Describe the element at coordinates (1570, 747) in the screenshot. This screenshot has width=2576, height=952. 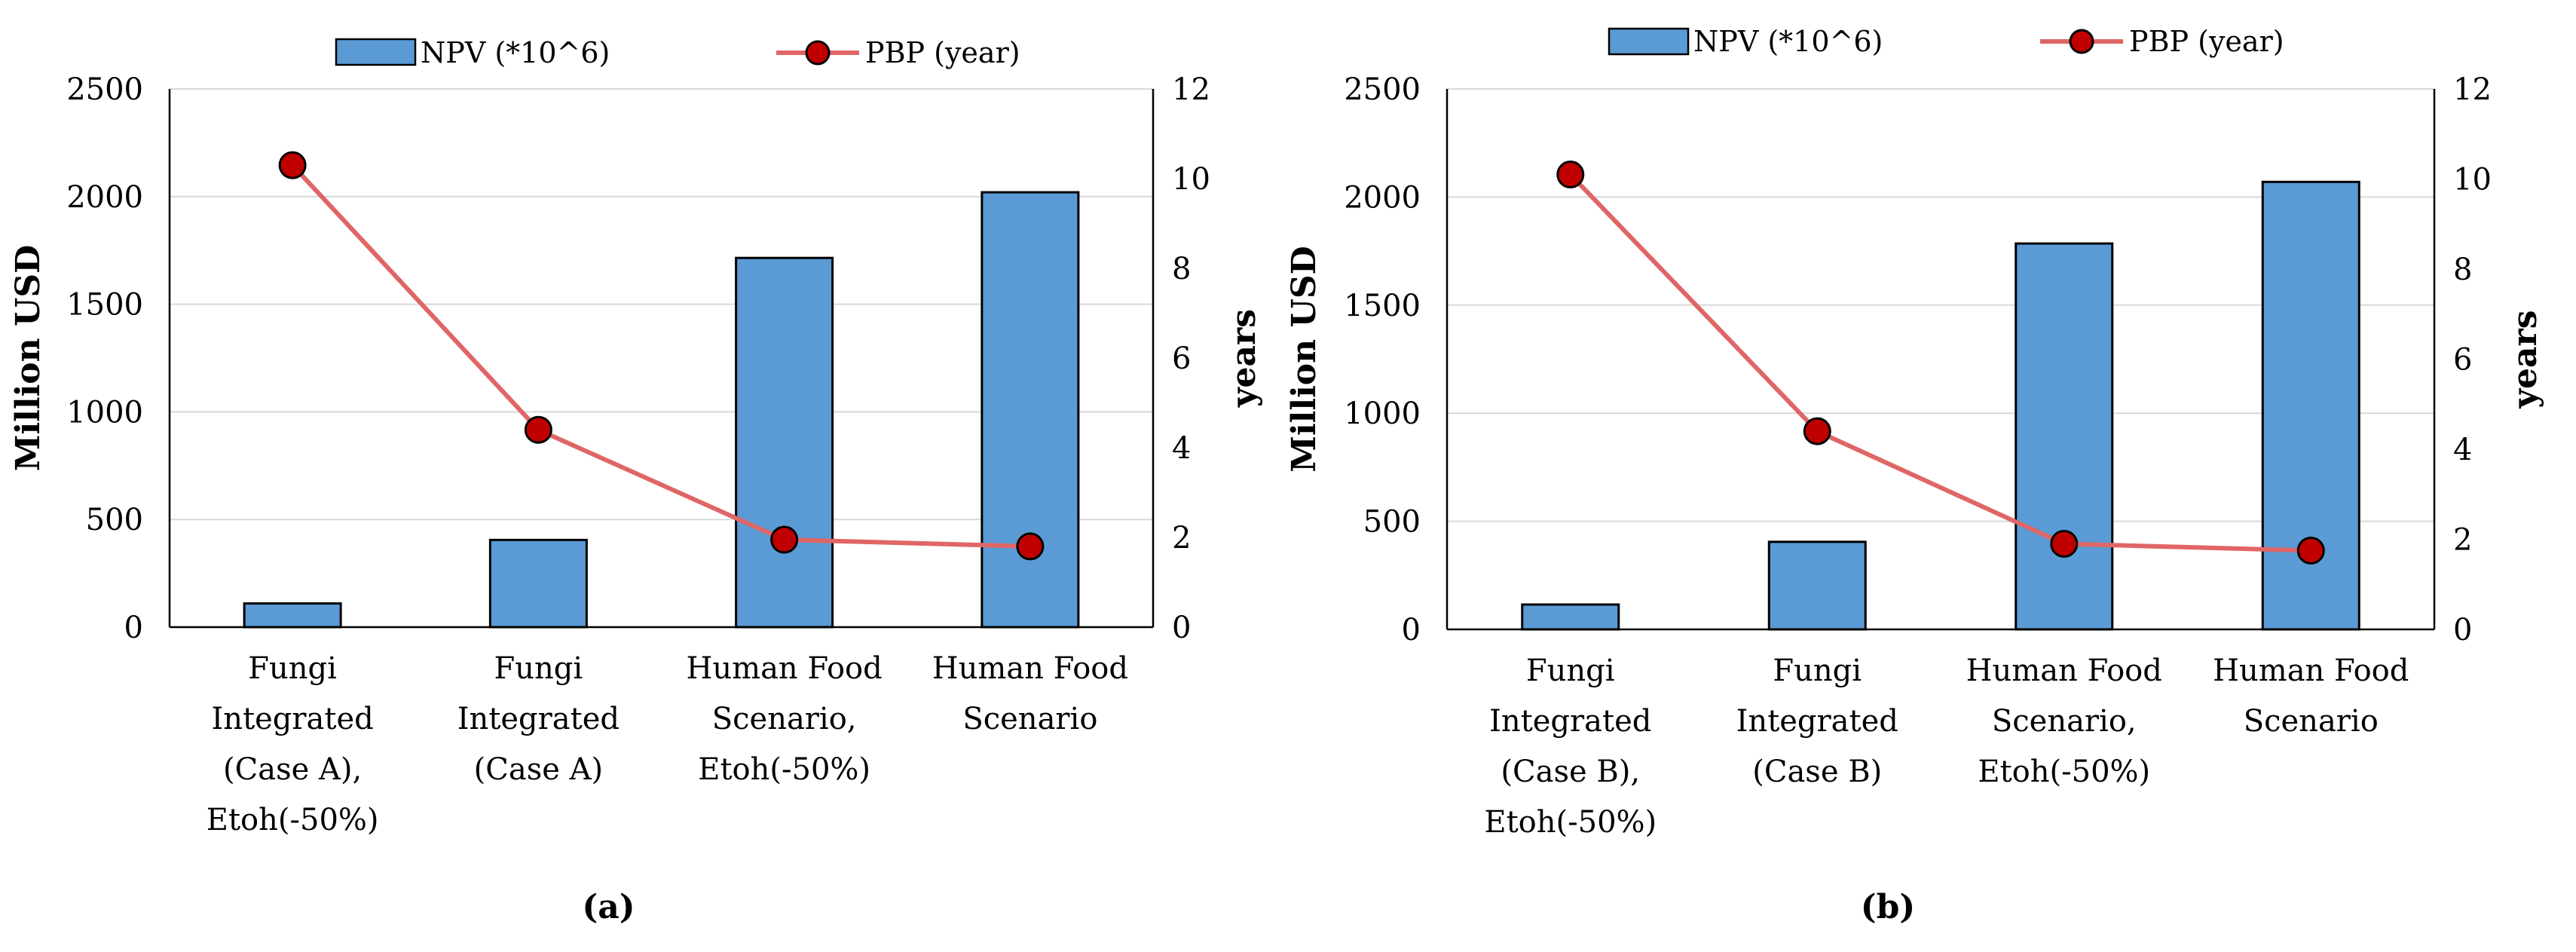
I see `x-tick-label: Fungi Integrated (Case B), Etoh(-50%)` at that location.